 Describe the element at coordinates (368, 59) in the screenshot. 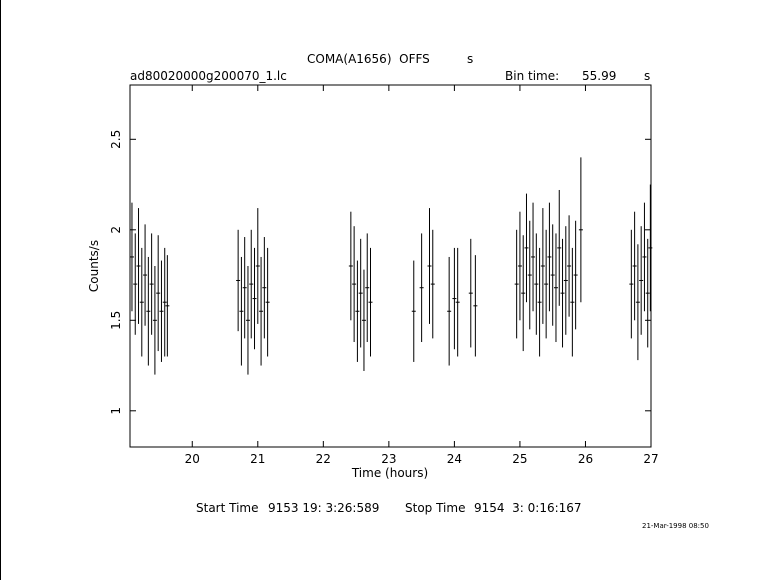

I see `object-name: COMA(A1656) OFFS` at that location.